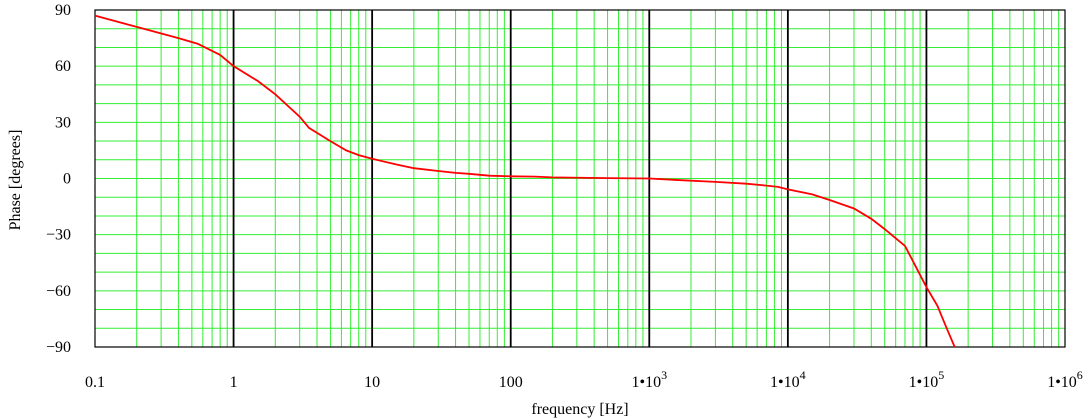  Describe the element at coordinates (95, 382) in the screenshot. I see `x-tick-label: 0.1` at that location.